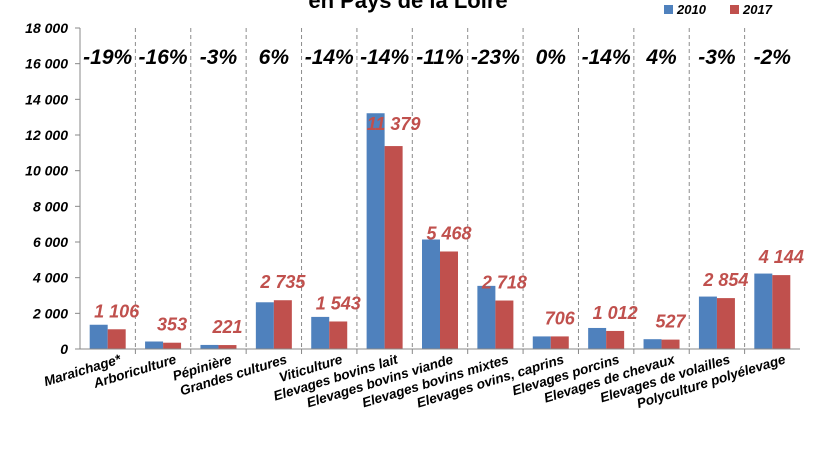 The width and height of the screenshot is (816, 469). I want to click on data-label-2017: 1 543, so click(338, 303).